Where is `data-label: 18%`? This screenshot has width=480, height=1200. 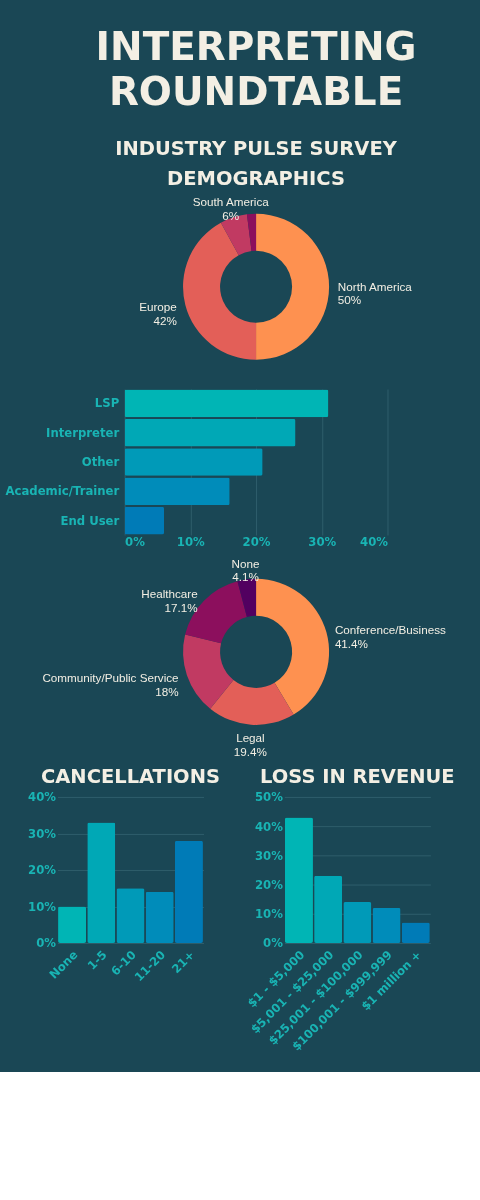
data-label: 18% is located at coordinates (167, 691).